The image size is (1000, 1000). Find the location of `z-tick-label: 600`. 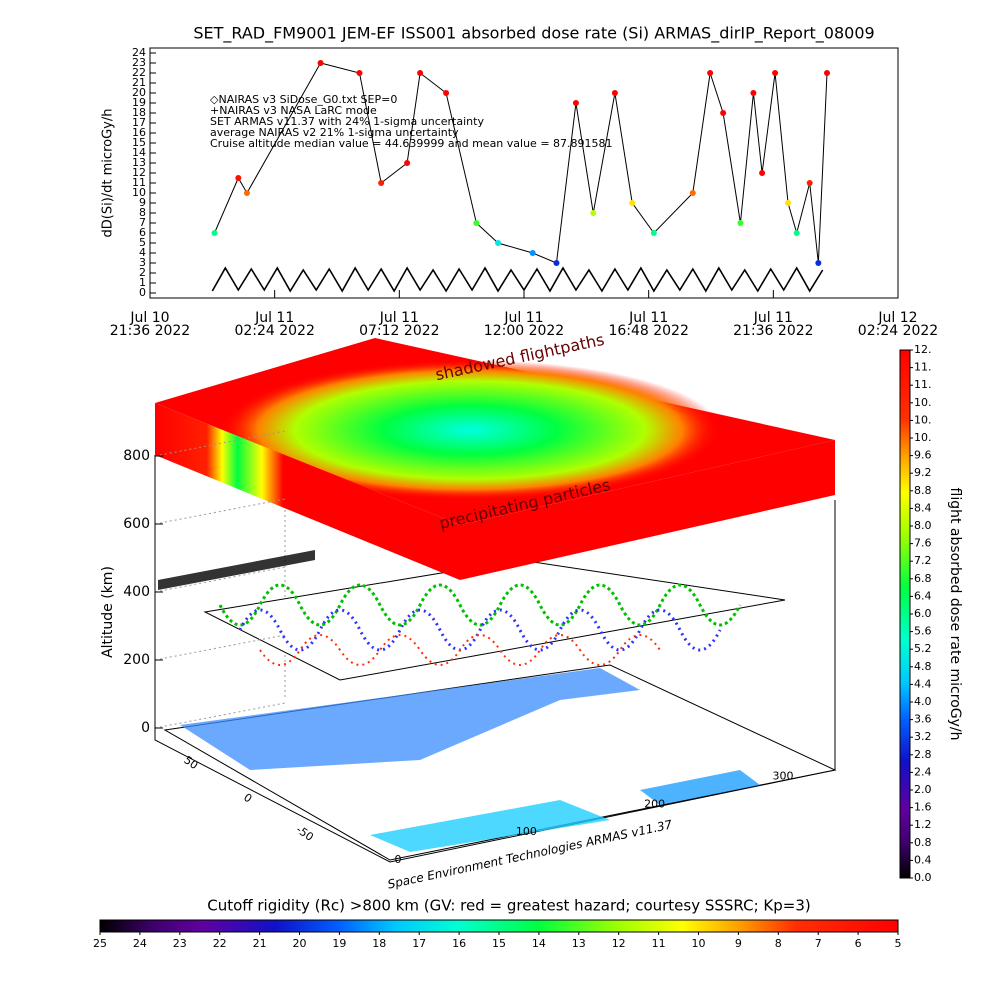

z-tick-label: 600 is located at coordinates (136, 524).